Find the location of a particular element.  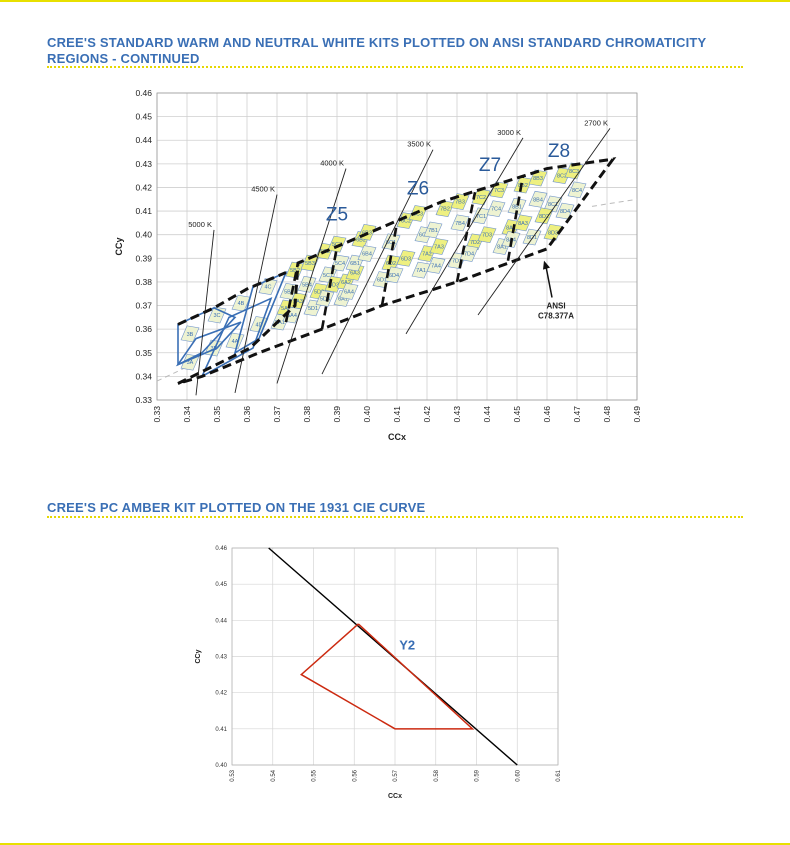

bin-label: 6B1 is located at coordinates (355, 264).